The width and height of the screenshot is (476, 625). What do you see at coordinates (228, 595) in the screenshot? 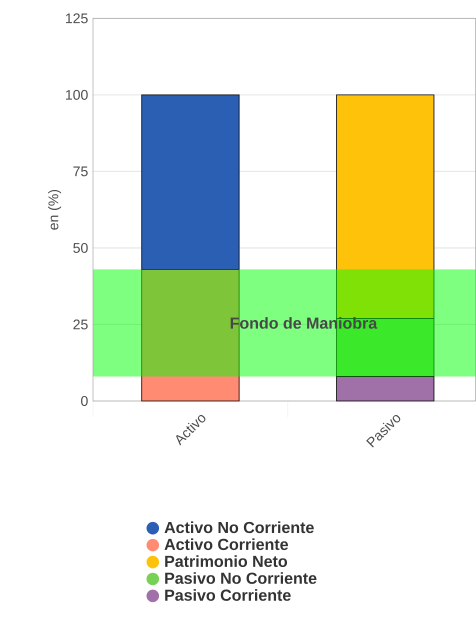
I see `legend-label: Pasivo Corriente` at bounding box center [228, 595].